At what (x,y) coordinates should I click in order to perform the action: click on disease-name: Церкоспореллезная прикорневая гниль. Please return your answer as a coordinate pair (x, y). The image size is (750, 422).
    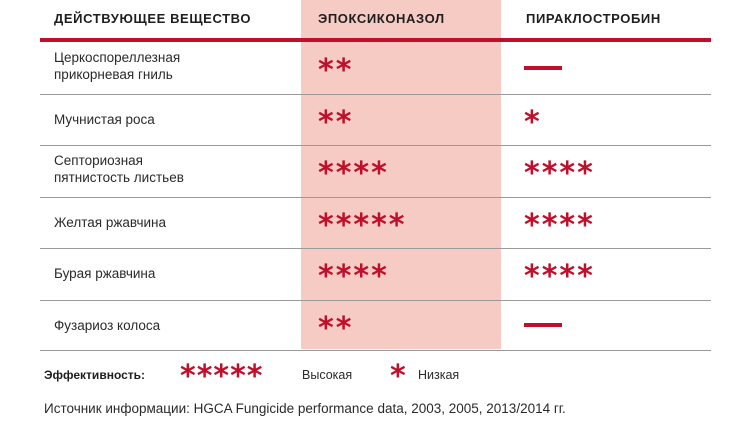
    Looking at the image, I should click on (117, 66).